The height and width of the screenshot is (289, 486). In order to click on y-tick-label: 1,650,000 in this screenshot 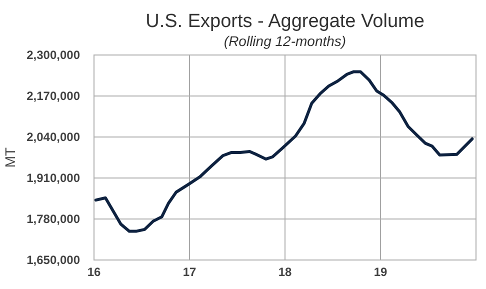, I will do `click(53, 260)`.